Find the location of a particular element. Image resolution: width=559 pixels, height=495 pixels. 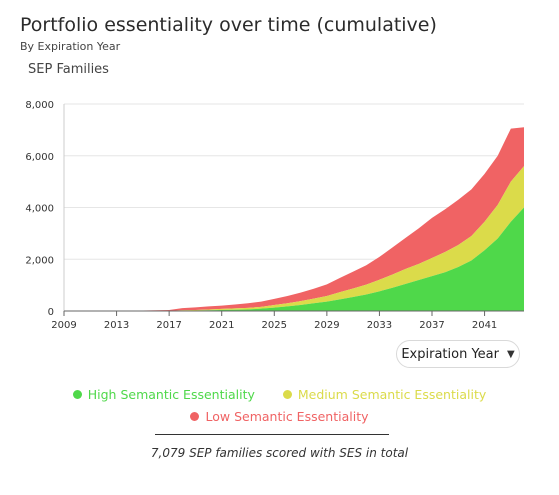

y-tick-label: 8,000 is located at coordinates (39, 105).